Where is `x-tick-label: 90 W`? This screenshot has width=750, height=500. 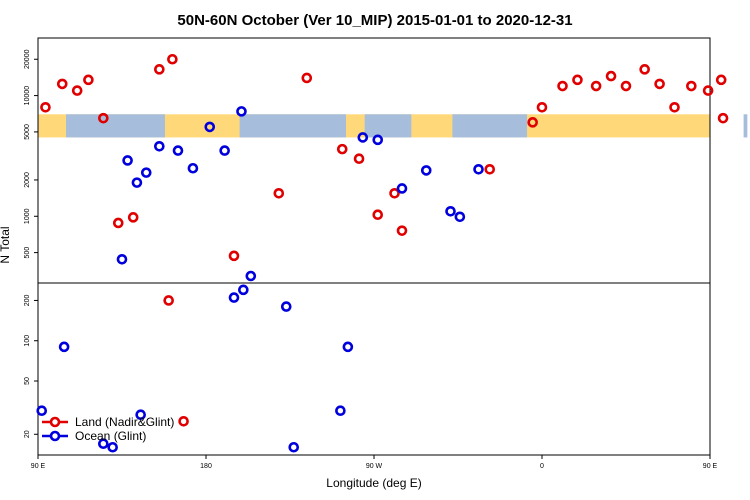
x-tick-label: 90 W is located at coordinates (374, 466).